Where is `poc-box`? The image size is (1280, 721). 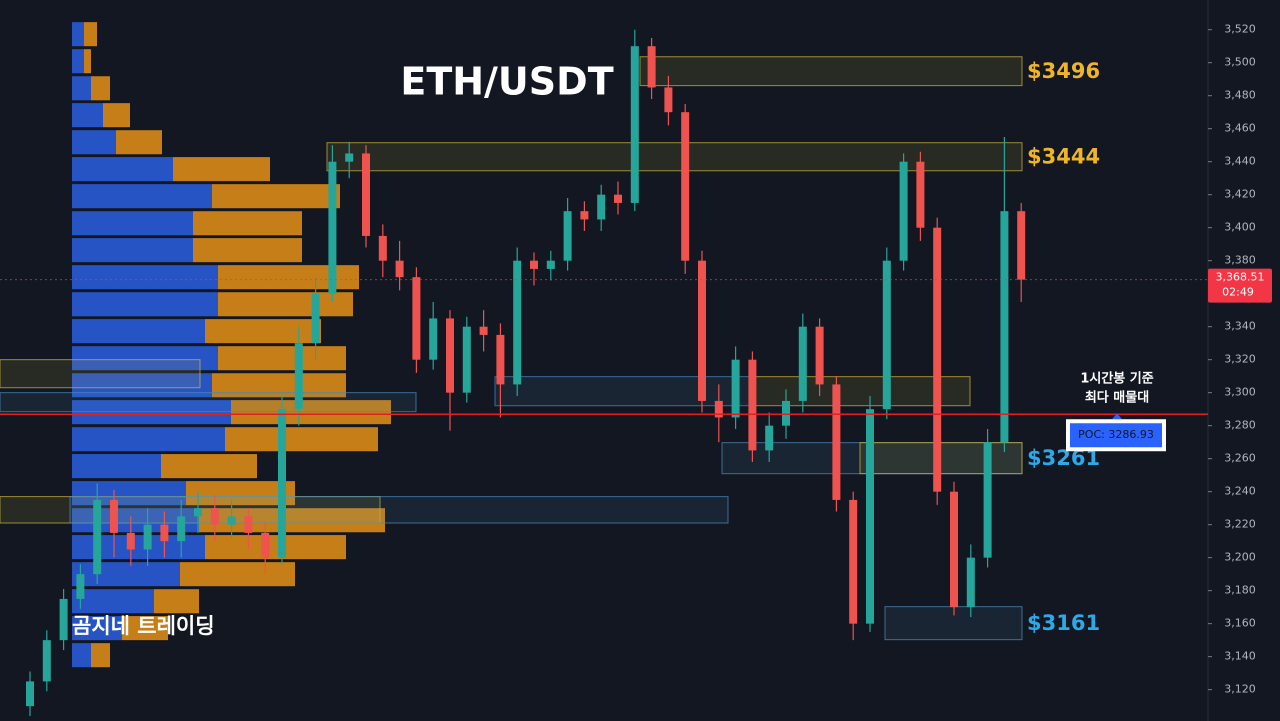 poc-box is located at coordinates (1116, 435).